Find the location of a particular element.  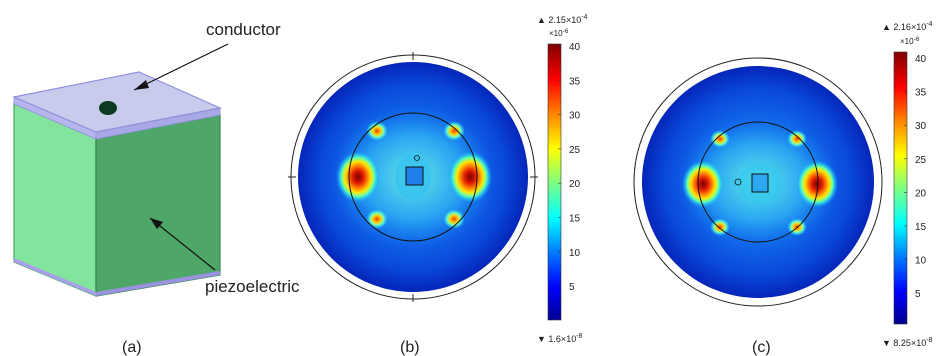

colorbar-b is located at coordinates (554, 182).